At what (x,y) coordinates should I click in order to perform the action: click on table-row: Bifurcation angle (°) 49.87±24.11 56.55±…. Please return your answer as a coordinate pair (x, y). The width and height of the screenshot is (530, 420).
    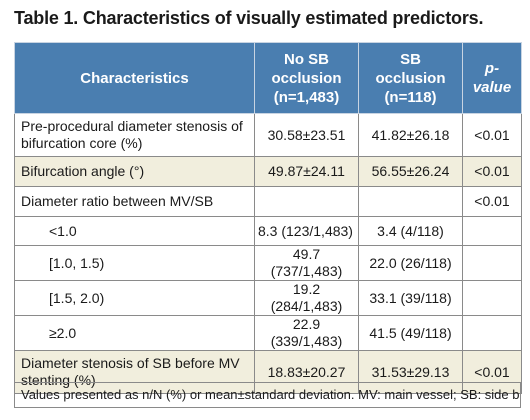
    Looking at the image, I should click on (268, 171).